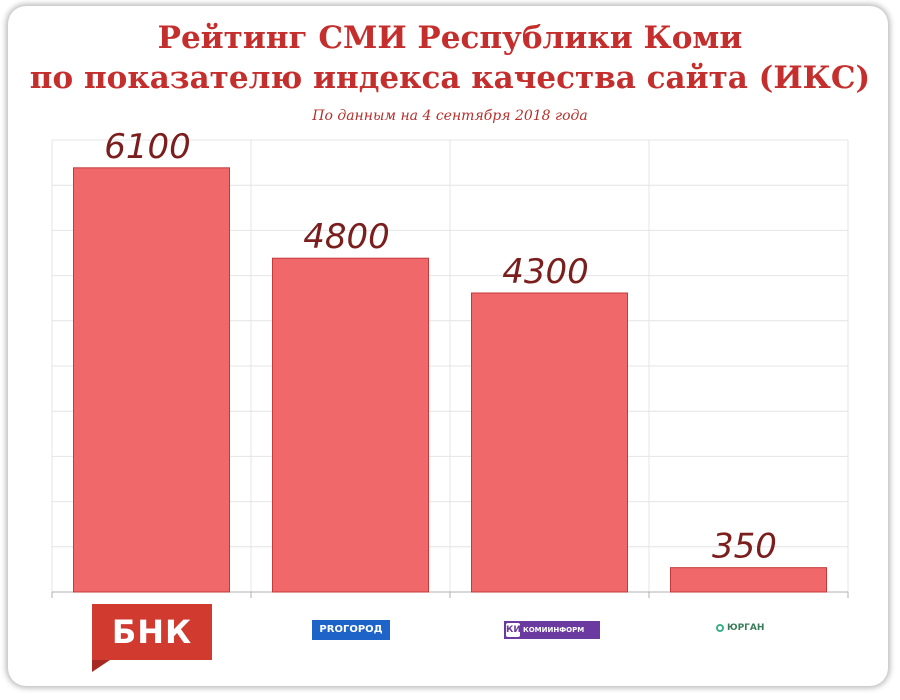 This screenshot has height=700, width=900. Describe the element at coordinates (545, 272) in the screenshot. I see `data-label-3: 4300` at that location.